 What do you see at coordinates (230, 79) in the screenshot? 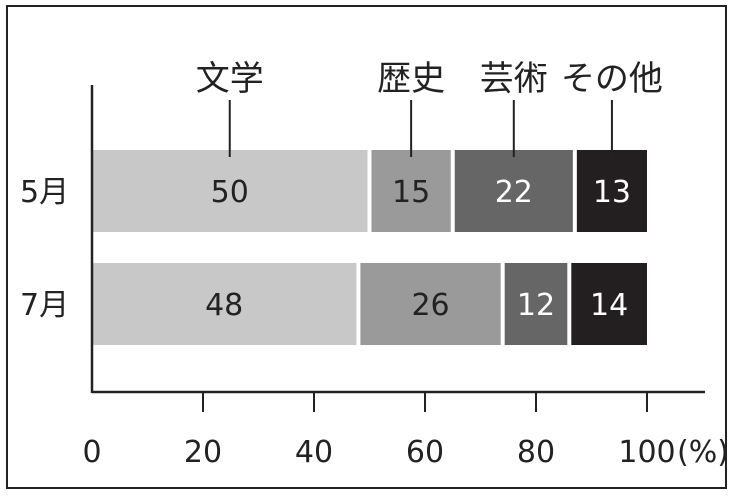
I see `legend-label: 文学` at bounding box center [230, 79].